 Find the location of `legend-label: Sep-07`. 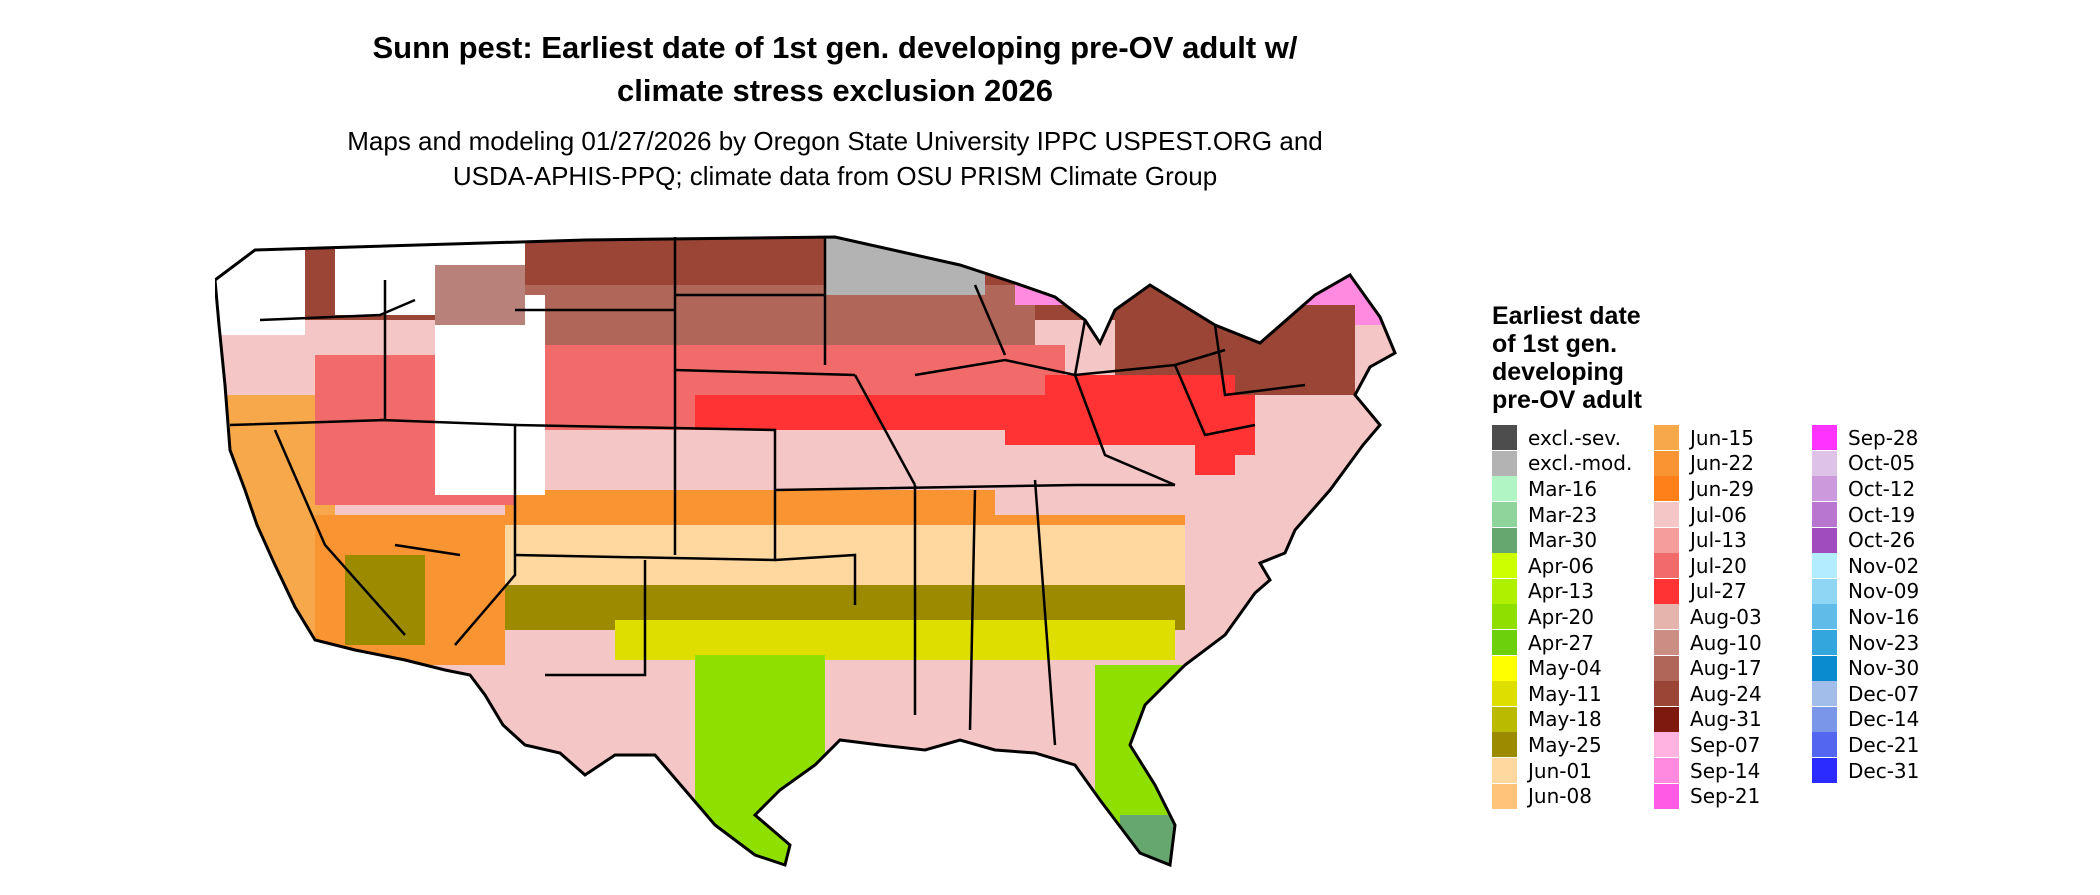

legend-label: Sep-07 is located at coordinates (1725, 744).